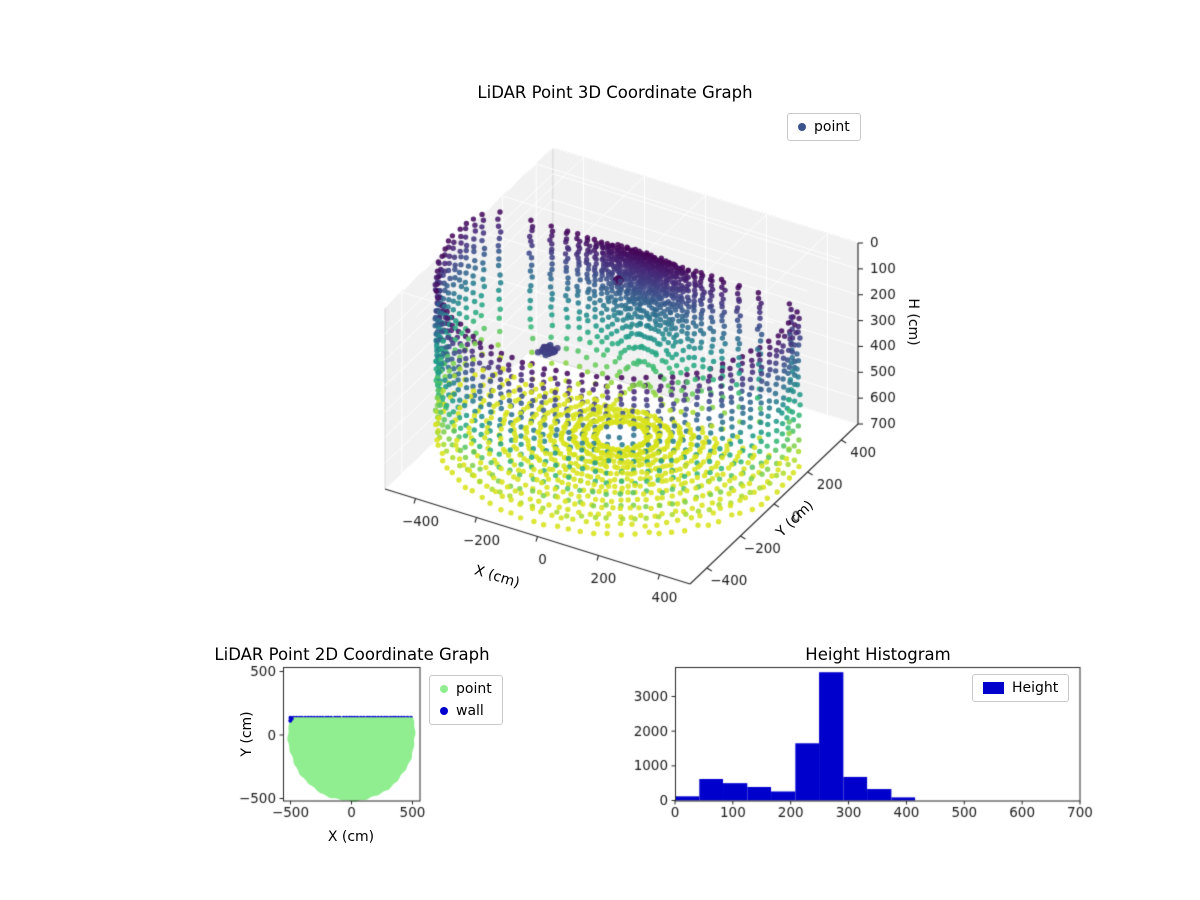  I want to click on histogram-legend-label: Height, so click(1035, 688).